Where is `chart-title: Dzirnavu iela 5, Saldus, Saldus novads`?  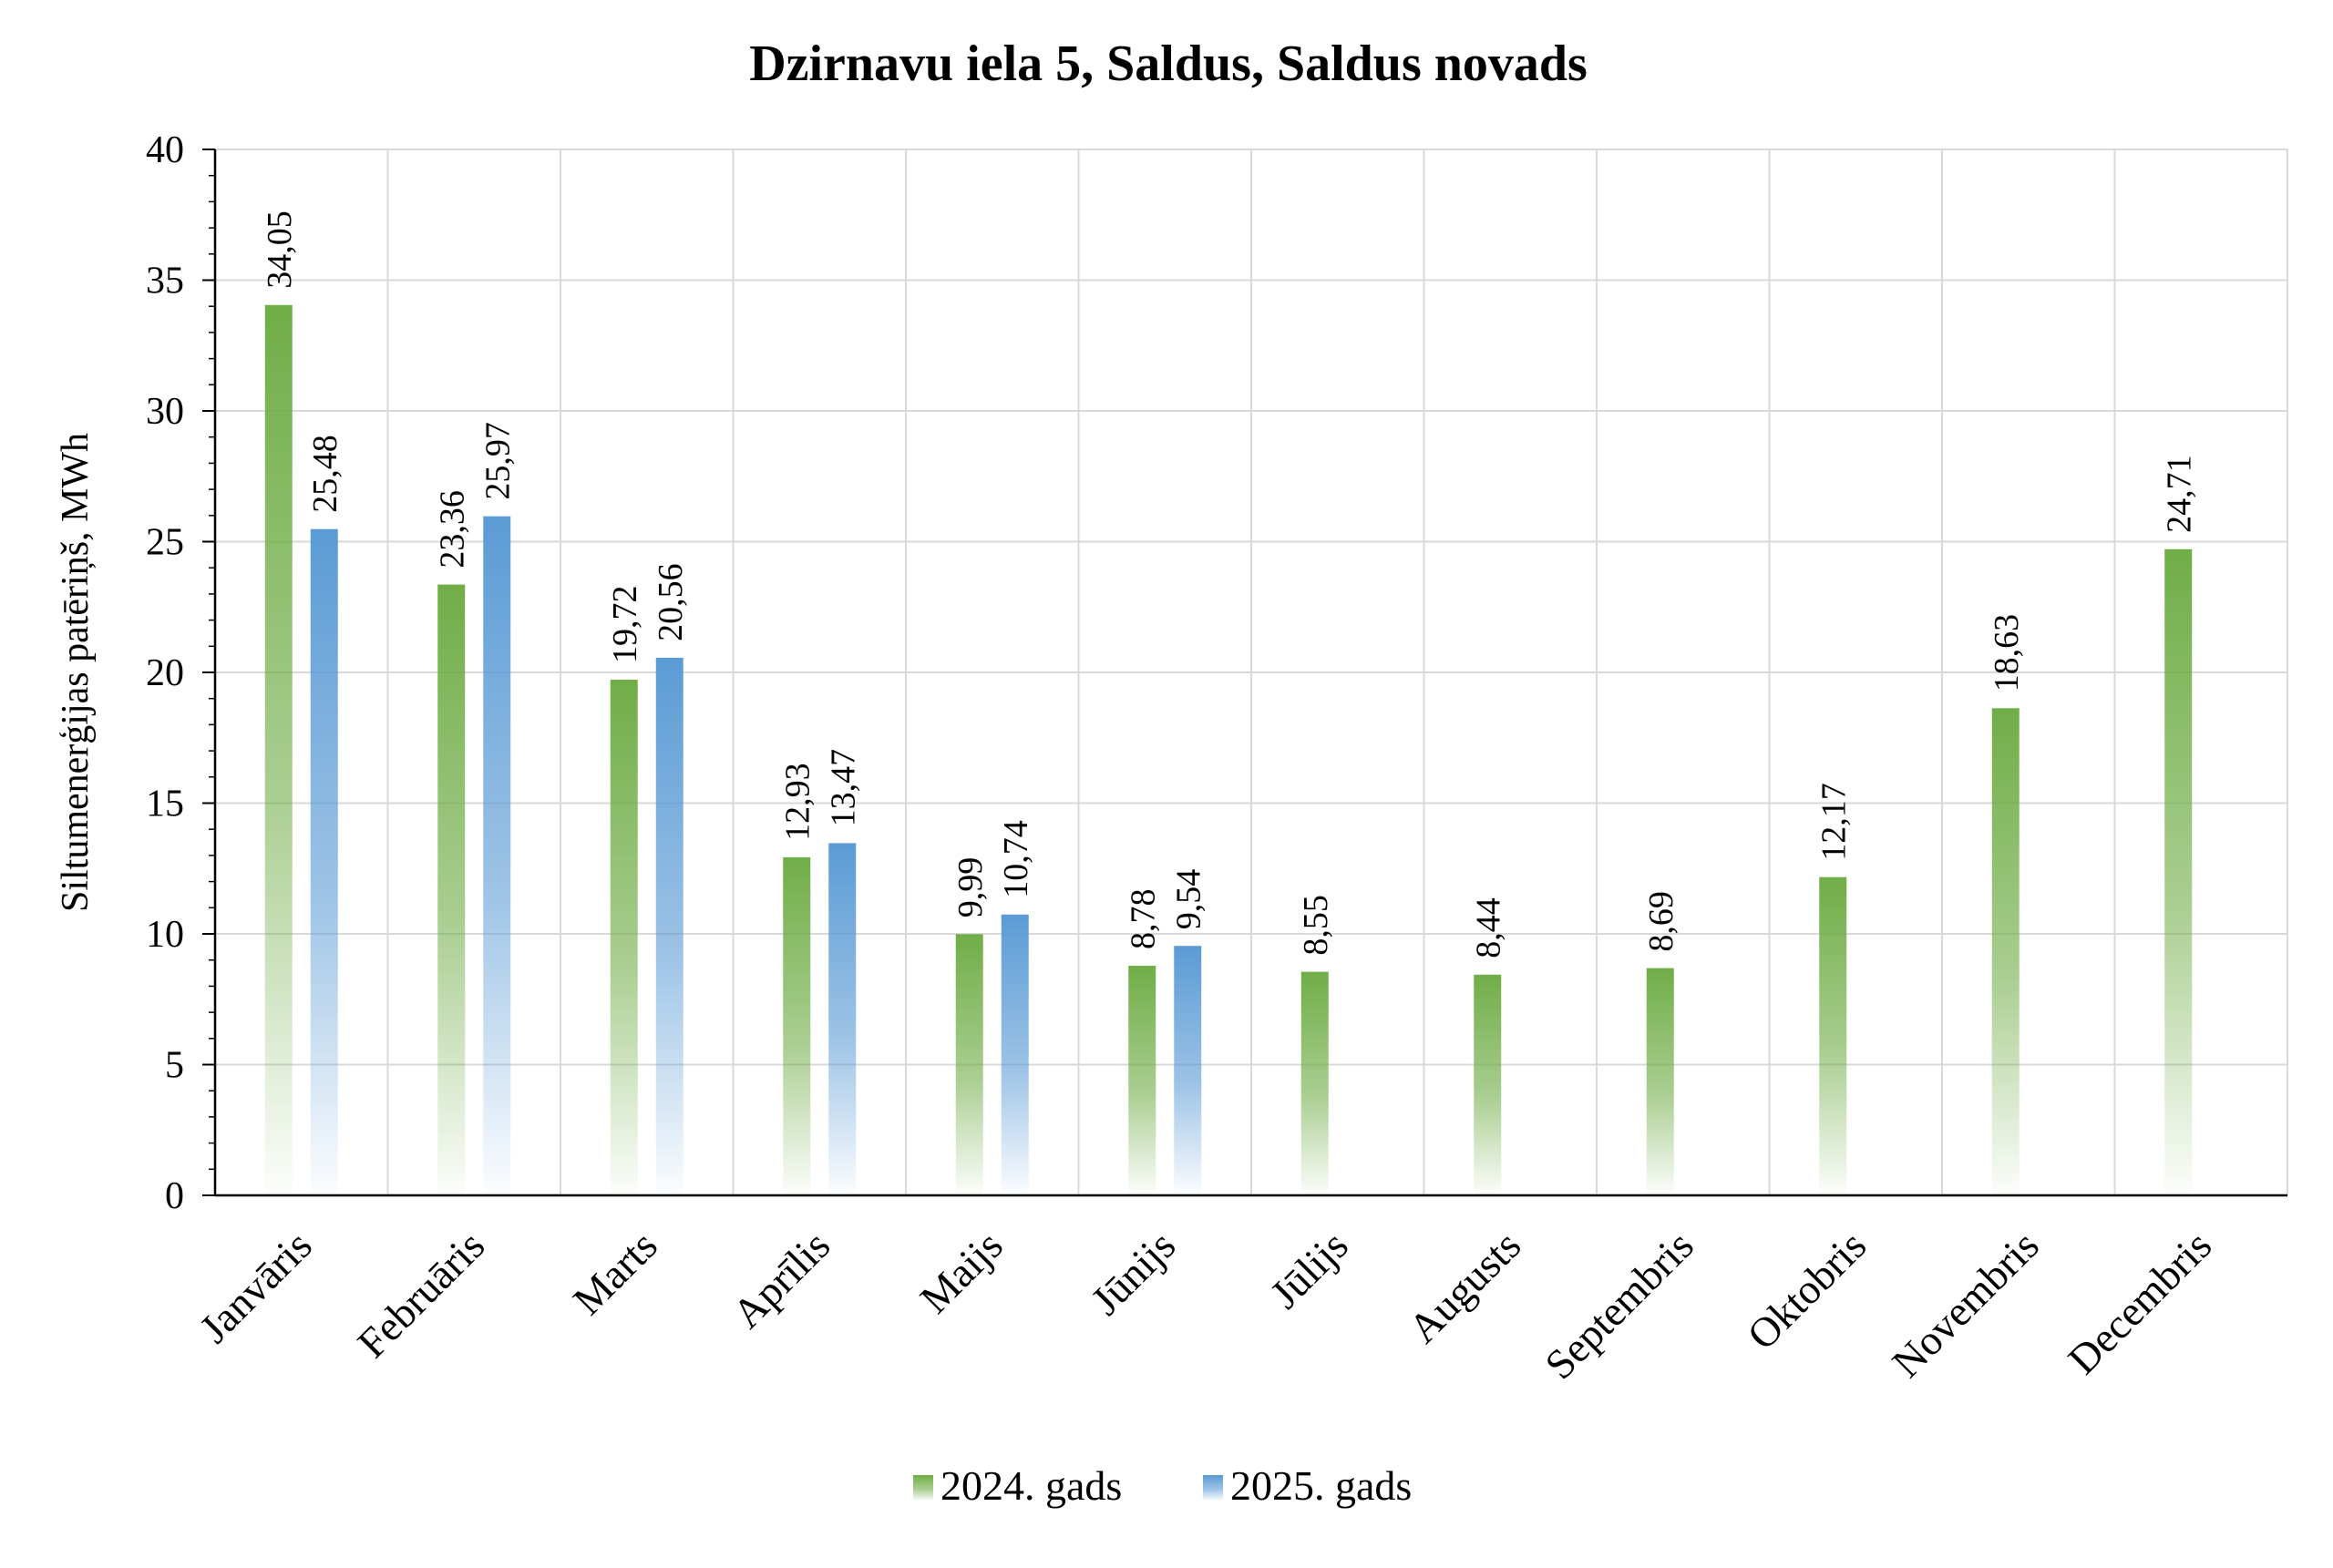 chart-title: Dzirnavu iela 5, Saldus, Saldus novads is located at coordinates (1169, 64).